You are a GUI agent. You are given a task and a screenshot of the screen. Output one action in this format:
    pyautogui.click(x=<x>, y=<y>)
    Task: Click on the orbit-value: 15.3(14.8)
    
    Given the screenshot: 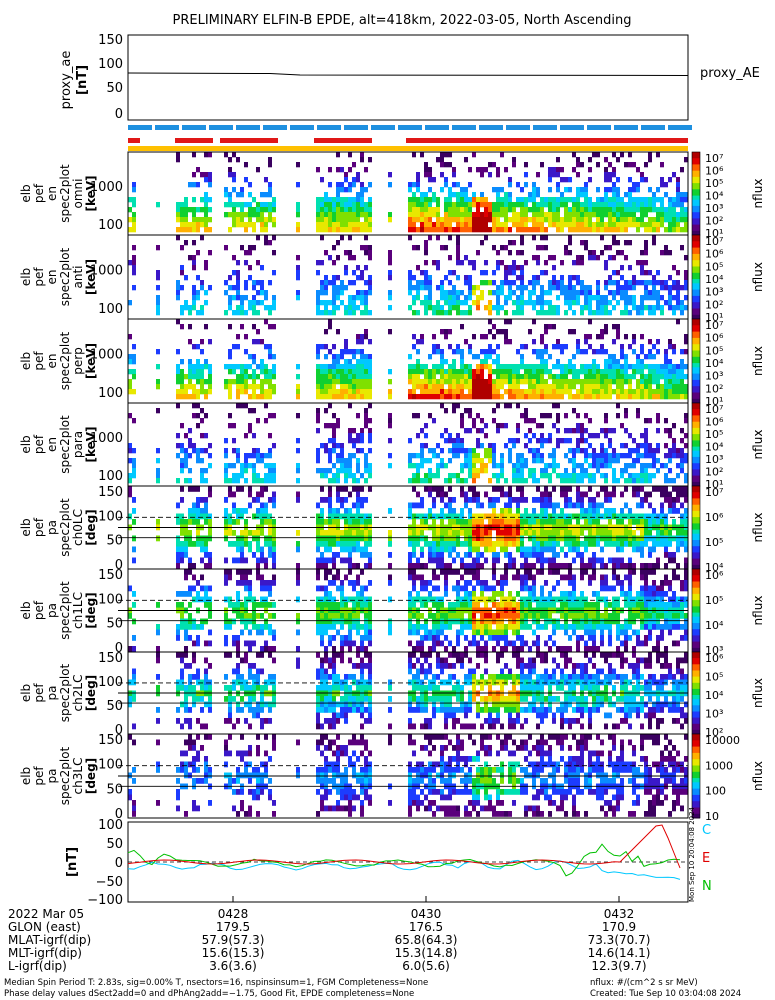 What is the action you would take?
    pyautogui.click(x=426, y=953)
    